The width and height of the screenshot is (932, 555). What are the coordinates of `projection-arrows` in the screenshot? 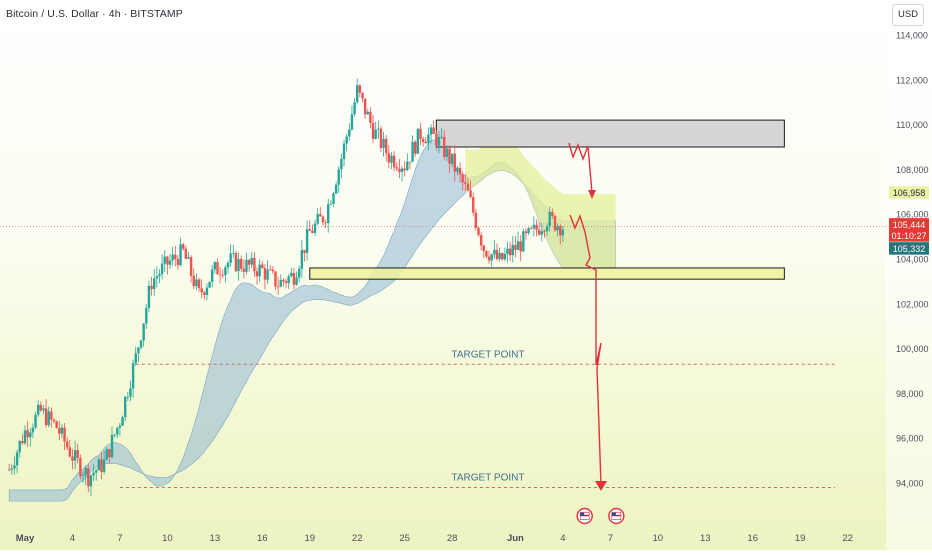 It's located at (587, 316).